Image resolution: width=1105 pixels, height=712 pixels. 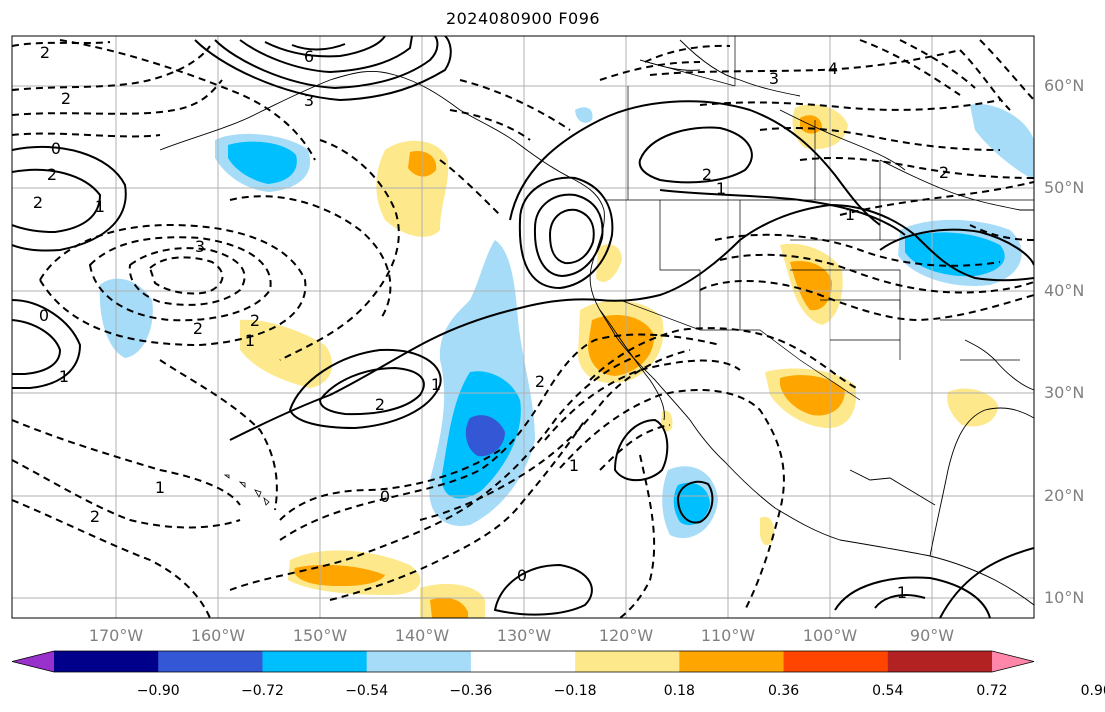 What do you see at coordinates (422, 635) in the screenshot?
I see `longitude-label: 140°W` at bounding box center [422, 635].